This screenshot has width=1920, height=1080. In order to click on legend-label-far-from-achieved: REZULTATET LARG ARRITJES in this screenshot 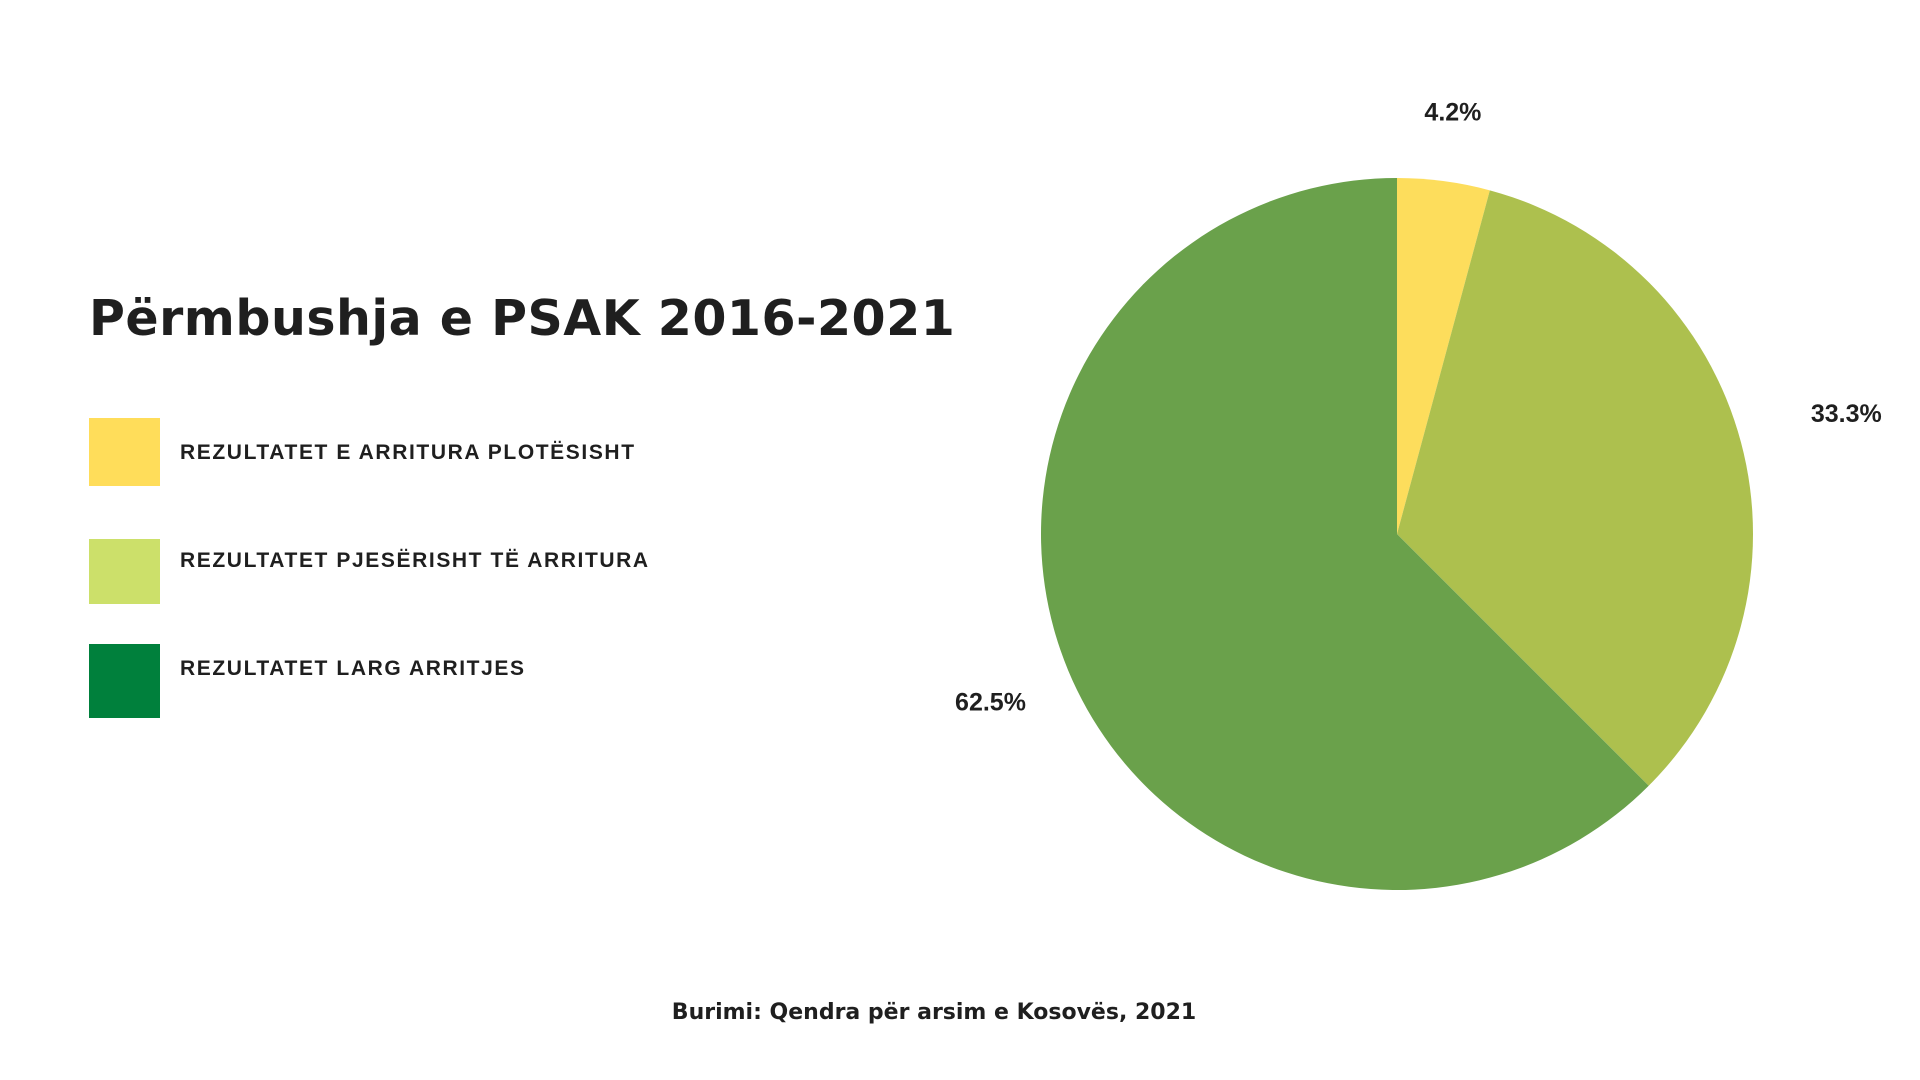, I will do `click(353, 668)`.